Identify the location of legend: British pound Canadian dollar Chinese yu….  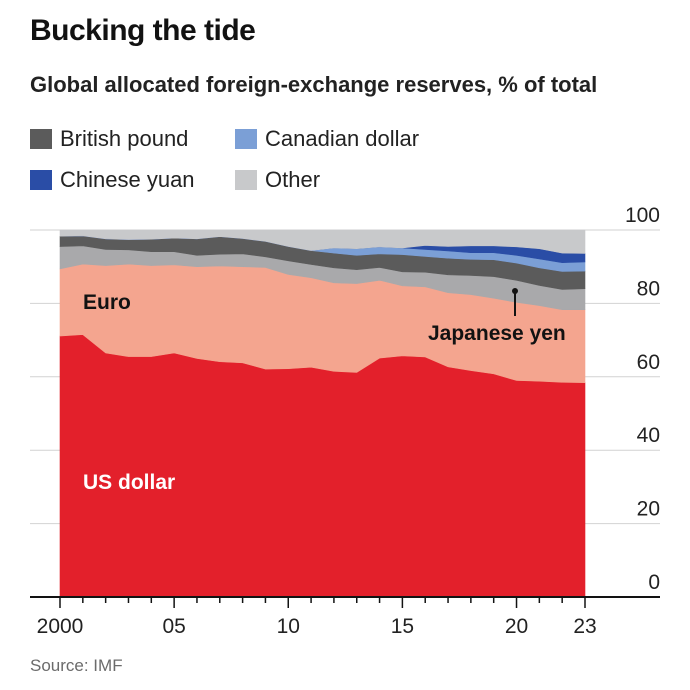
(350, 166).